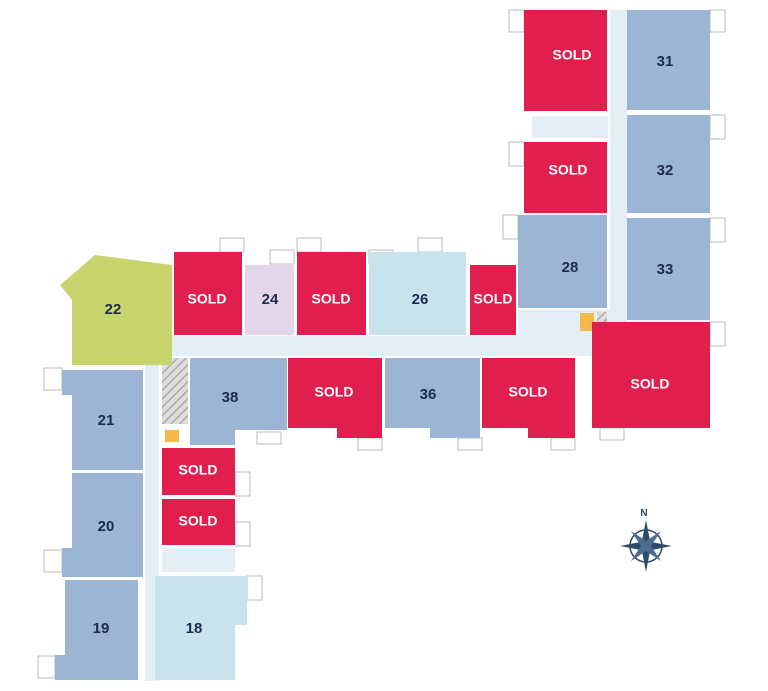 The width and height of the screenshot is (768, 691). What do you see at coordinates (665, 170) in the screenshot?
I see `unit-label: 32` at bounding box center [665, 170].